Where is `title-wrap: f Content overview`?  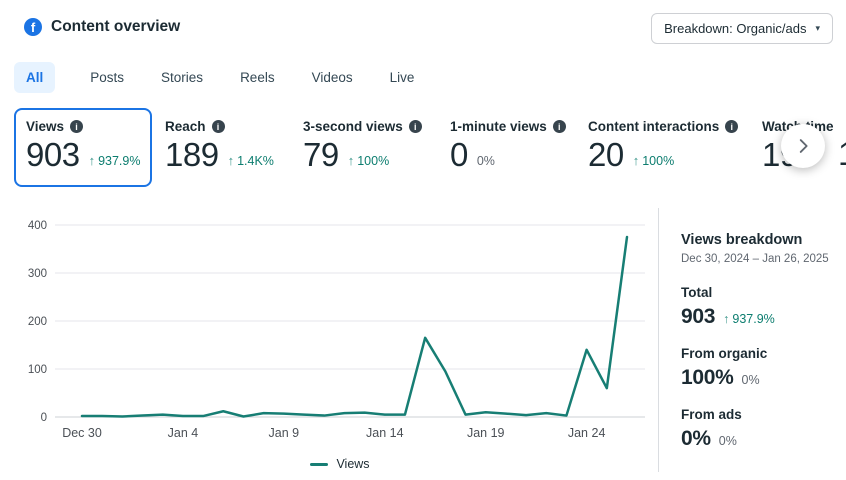 title-wrap: f Content overview is located at coordinates (102, 27).